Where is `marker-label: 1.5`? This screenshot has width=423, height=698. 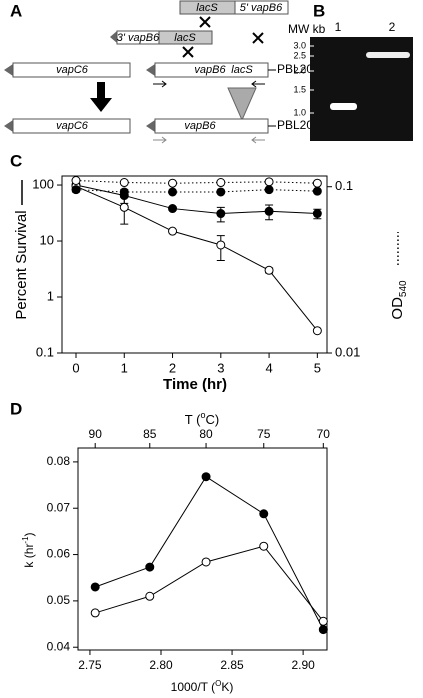
marker-label: 1.5 is located at coordinates (299, 89).